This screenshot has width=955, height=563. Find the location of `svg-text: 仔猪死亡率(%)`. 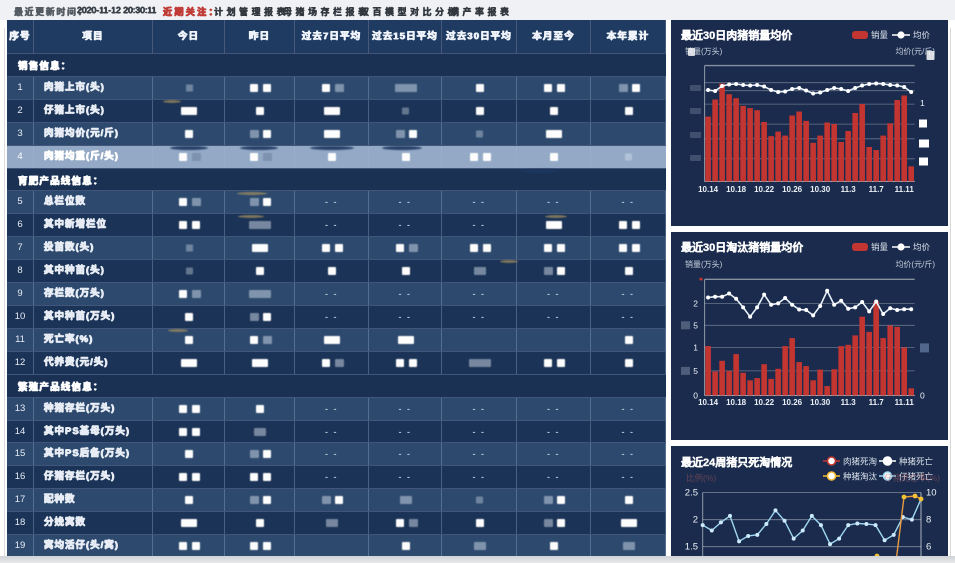

svg-text: 仔猪死亡率(%) is located at coordinates (912, 478).